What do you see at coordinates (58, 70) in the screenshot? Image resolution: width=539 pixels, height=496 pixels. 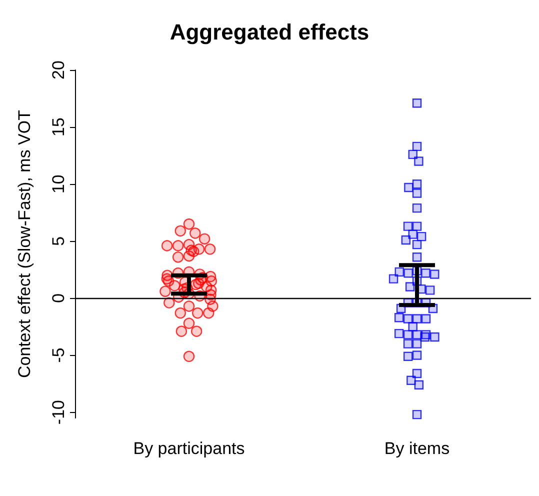 I see `y-tick-label: 20` at bounding box center [58, 70].